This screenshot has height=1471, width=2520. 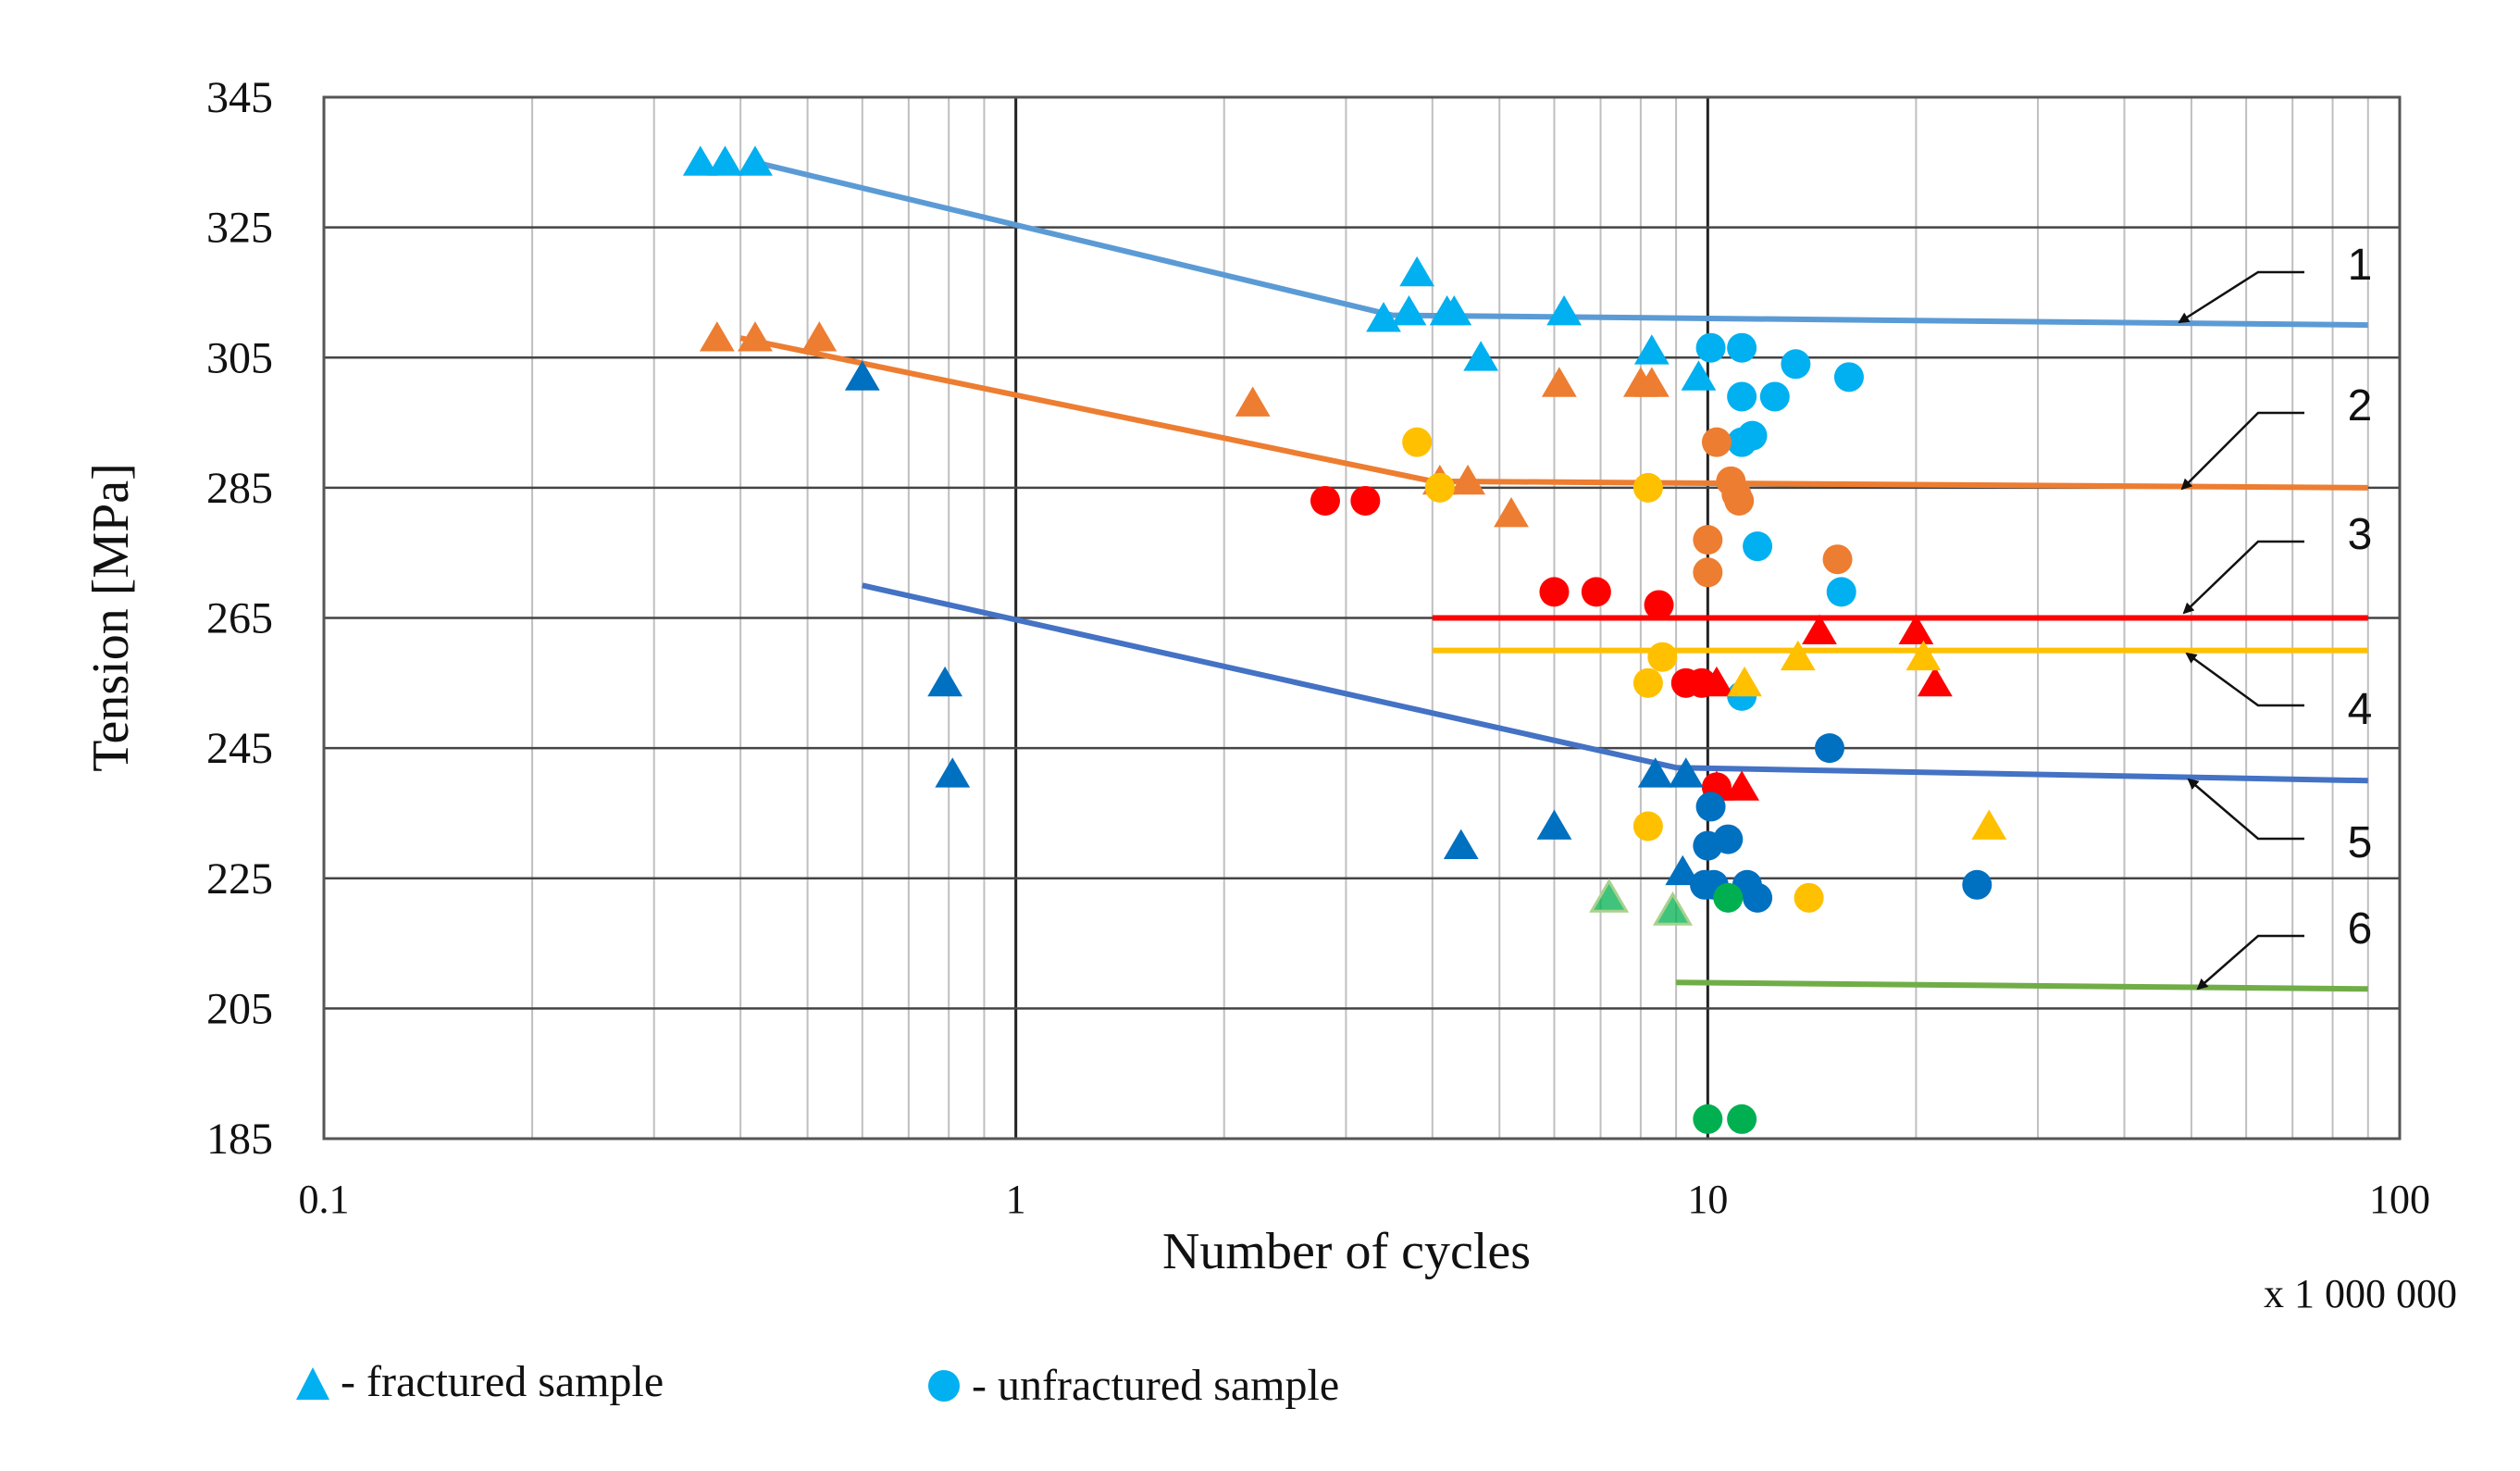 What do you see at coordinates (502, 1381) in the screenshot?
I see `legend-fractured-label: - fractured sample` at bounding box center [502, 1381].